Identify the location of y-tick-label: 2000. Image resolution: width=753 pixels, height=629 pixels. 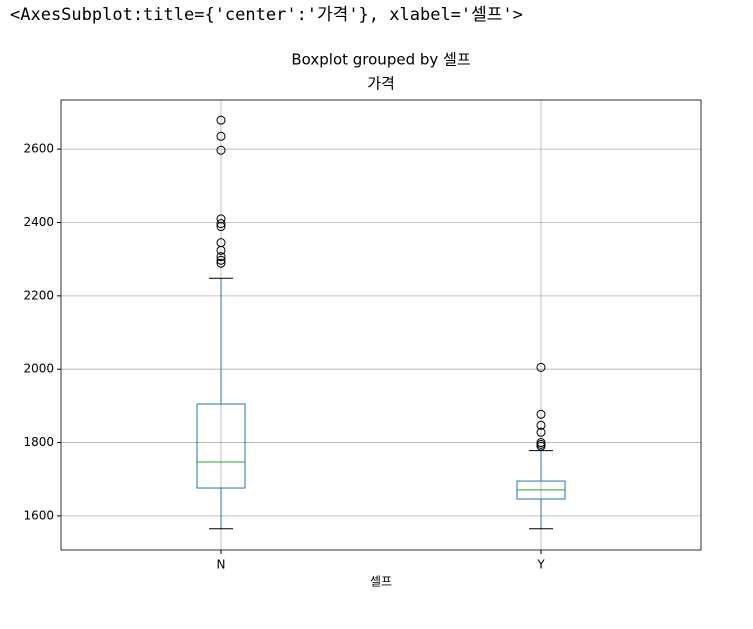
(38, 369).